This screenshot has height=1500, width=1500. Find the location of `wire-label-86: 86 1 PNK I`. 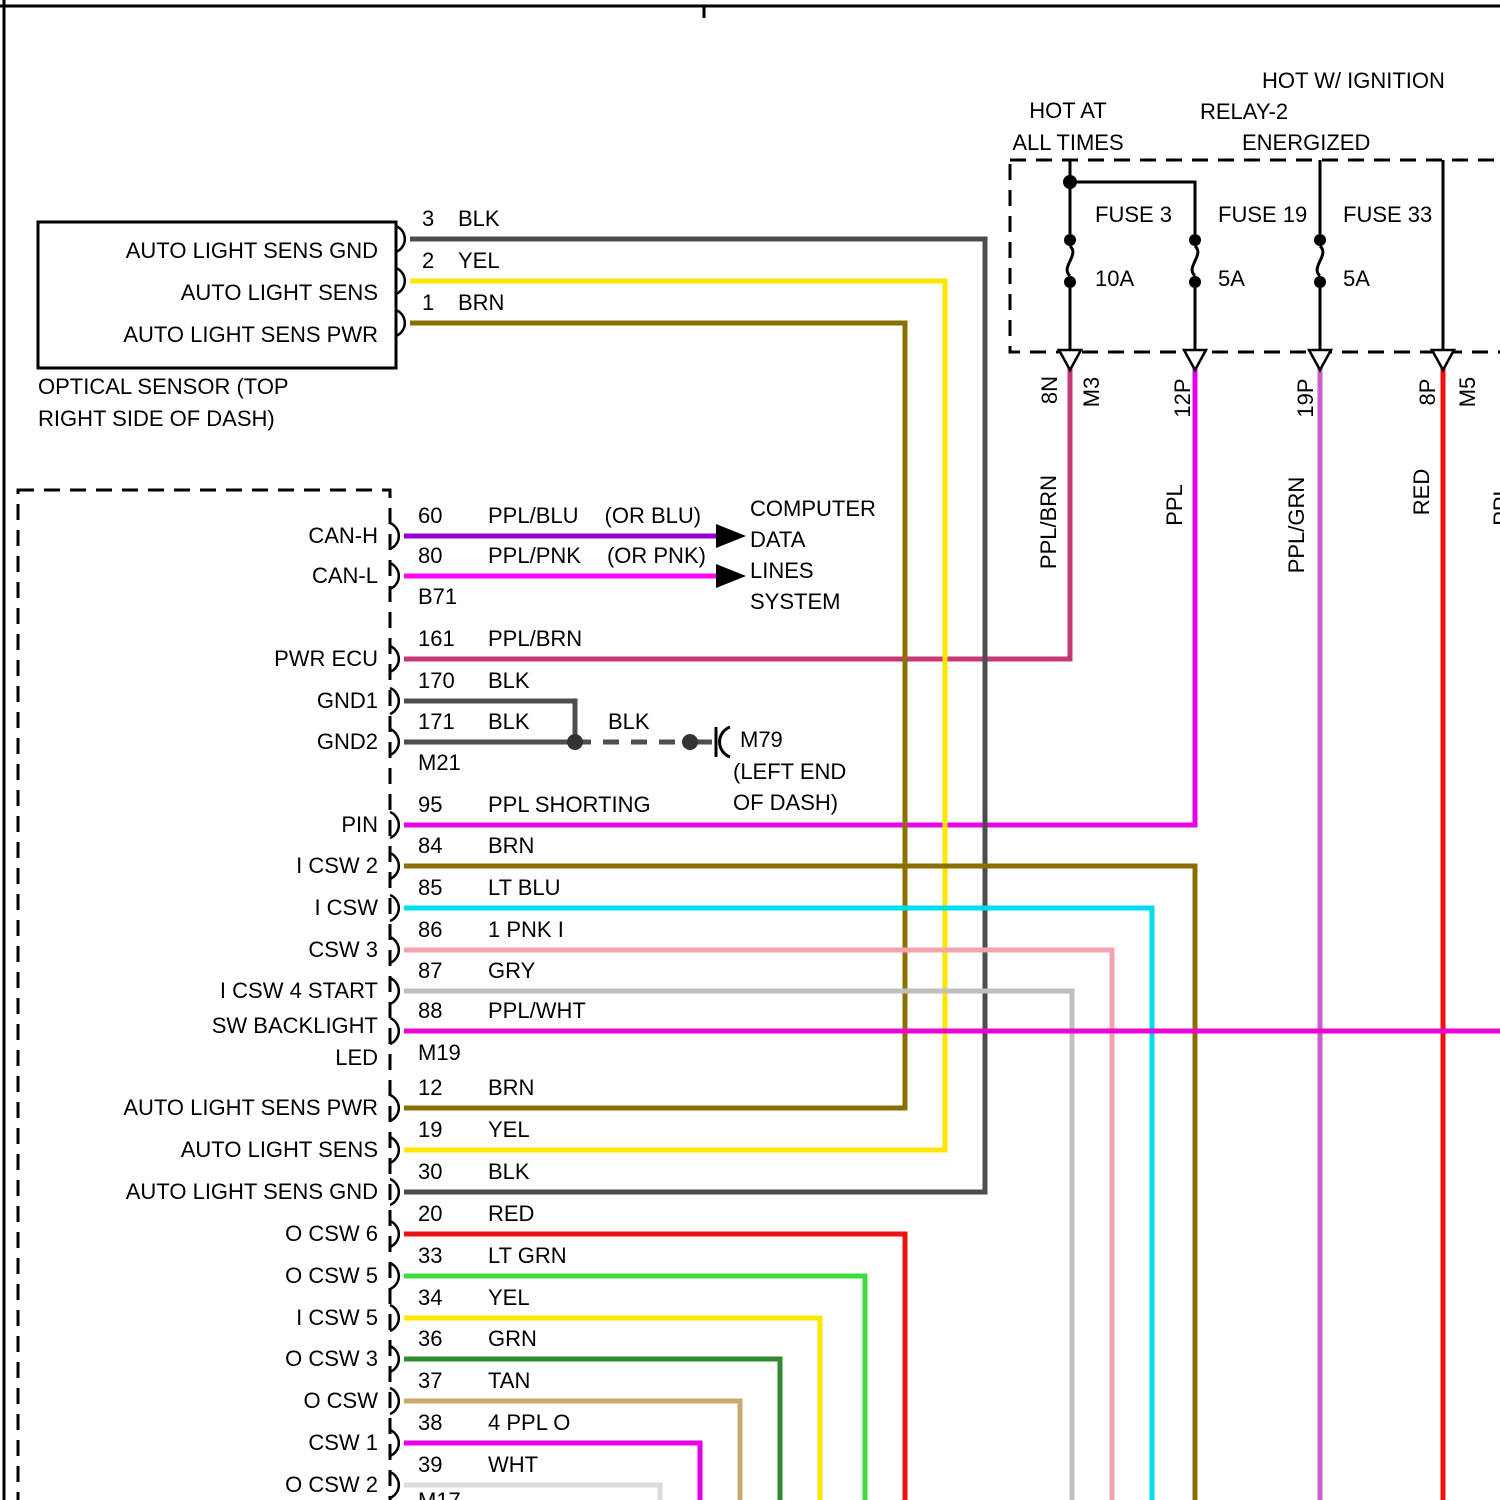

wire-label-86: 86 1 PNK I is located at coordinates (491, 930).